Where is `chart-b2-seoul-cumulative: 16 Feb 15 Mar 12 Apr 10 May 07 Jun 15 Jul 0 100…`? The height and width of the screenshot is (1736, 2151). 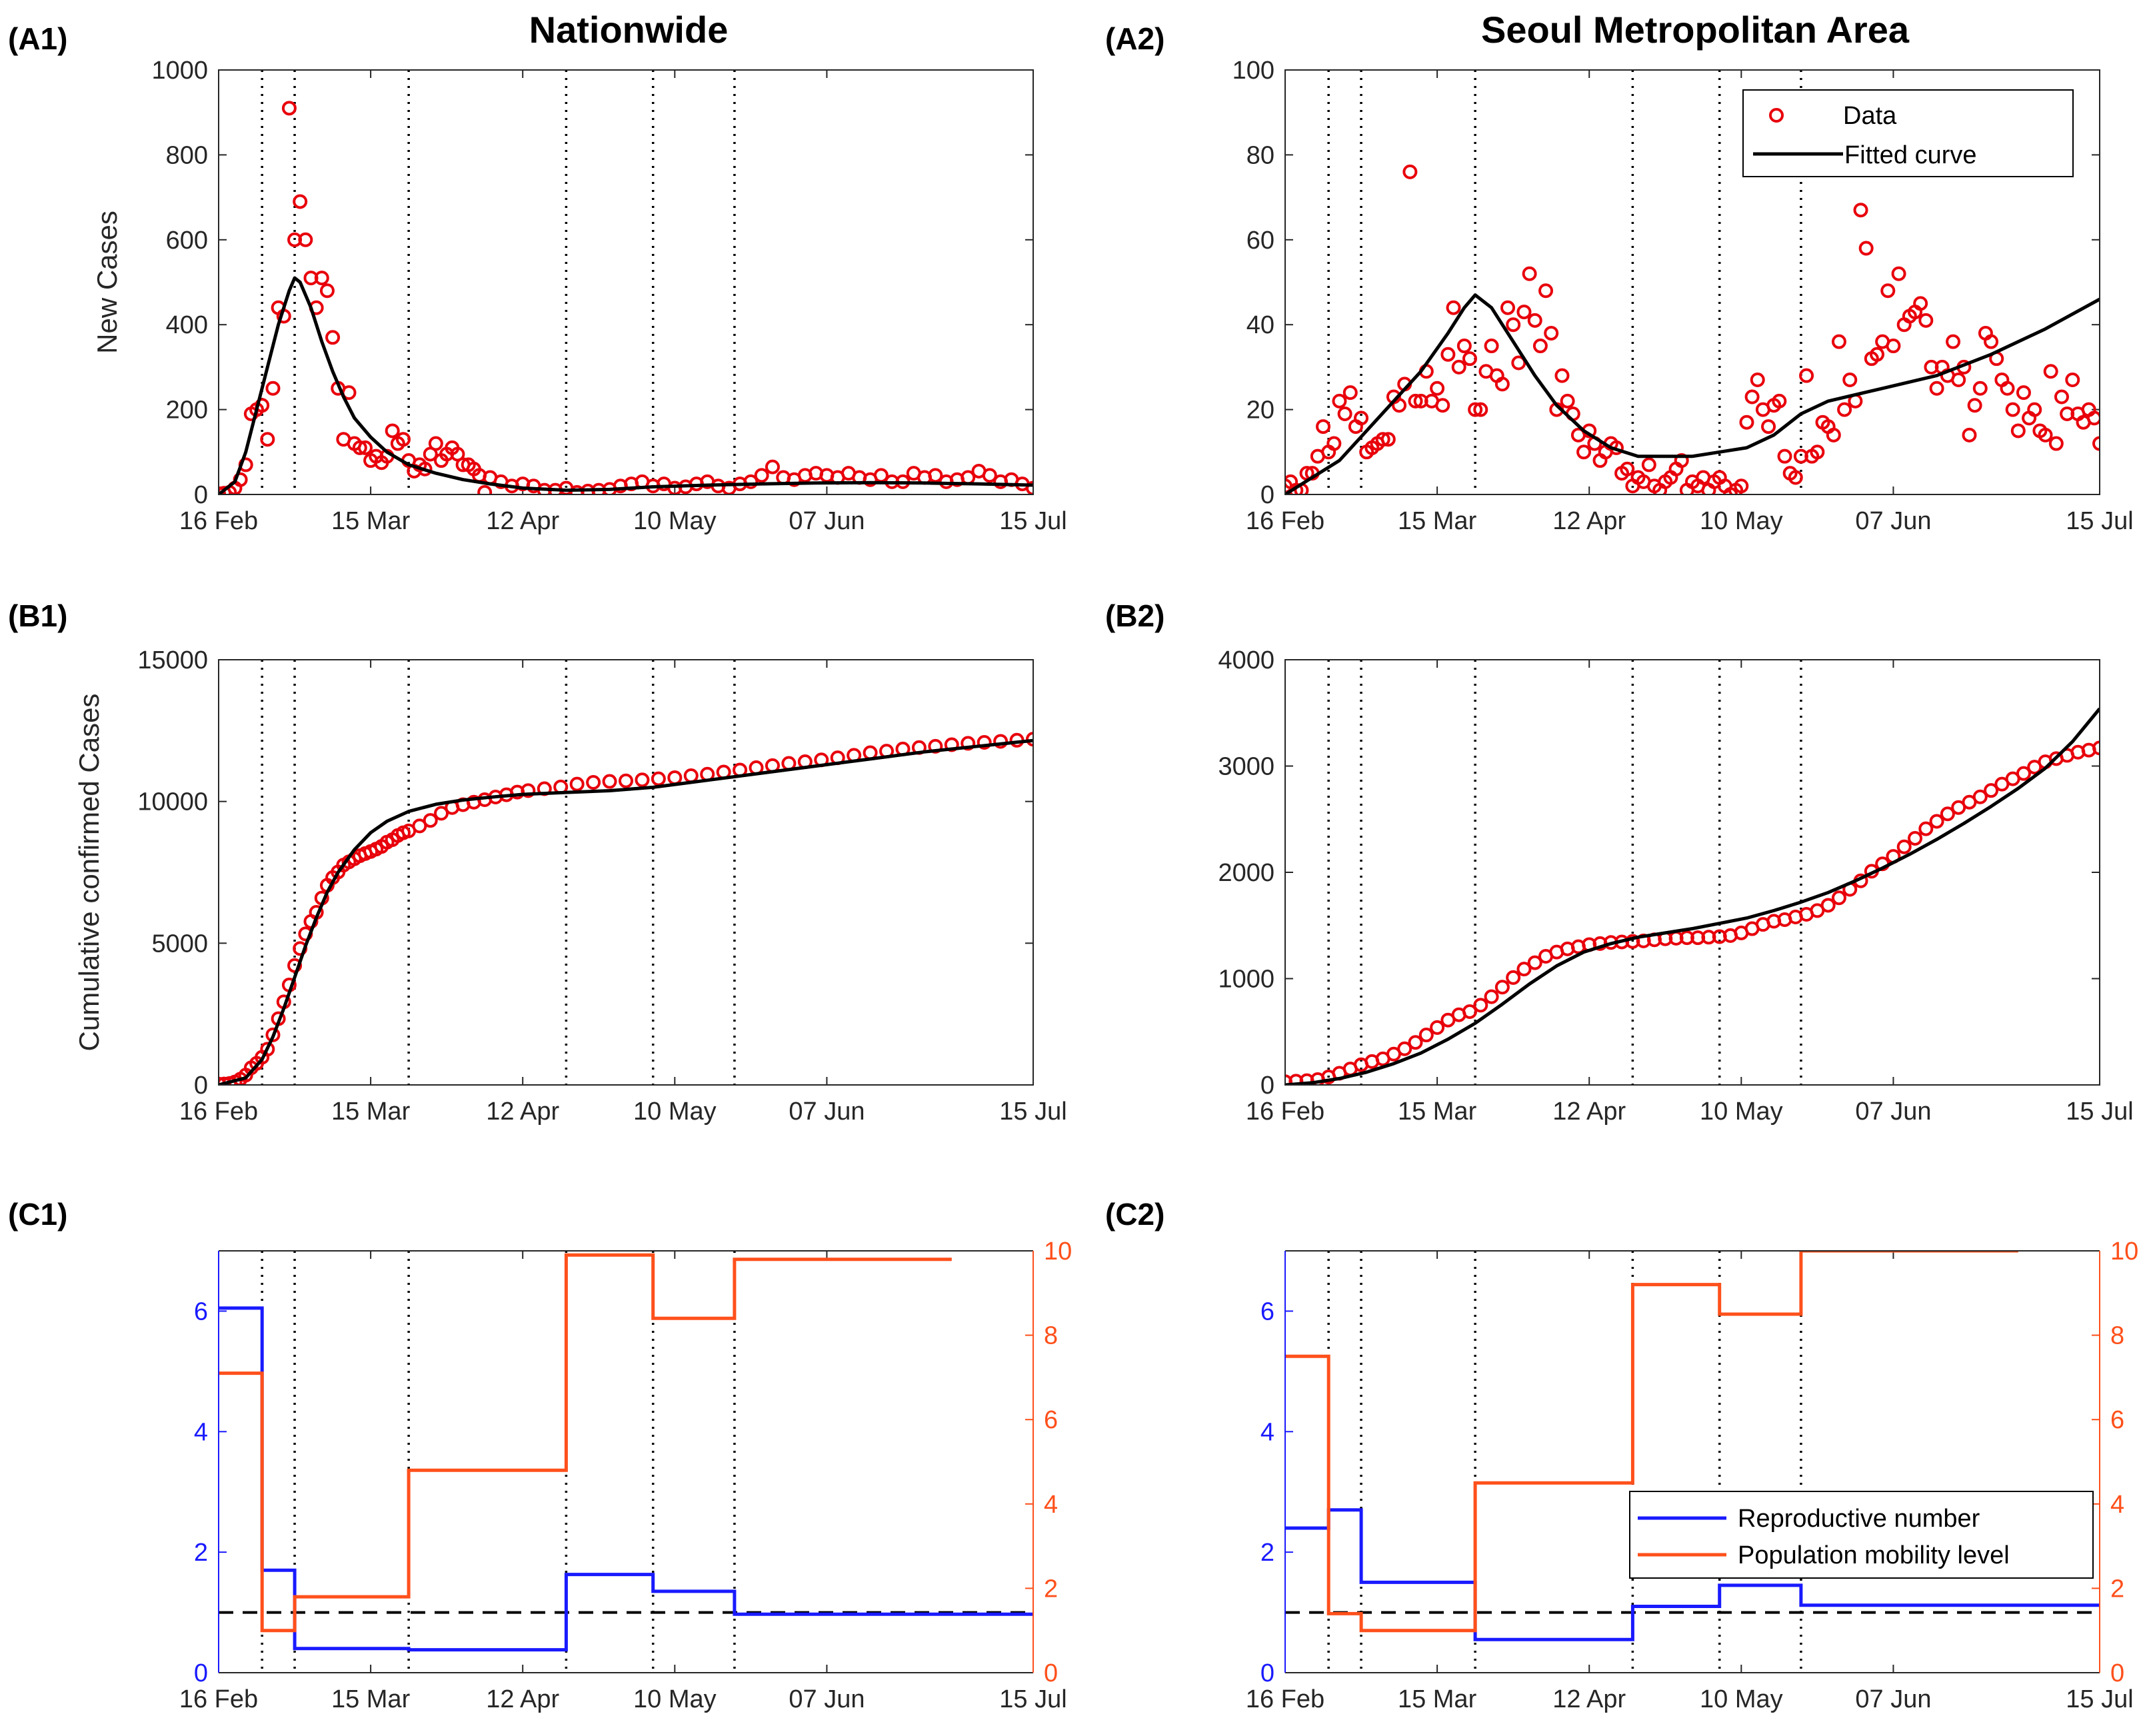
chart-b2-seoul-cumulative: 16 Feb 15 Mar 12 Apr 10 May 07 Jun 15 Jul 0 100… is located at coordinates (1675, 886).